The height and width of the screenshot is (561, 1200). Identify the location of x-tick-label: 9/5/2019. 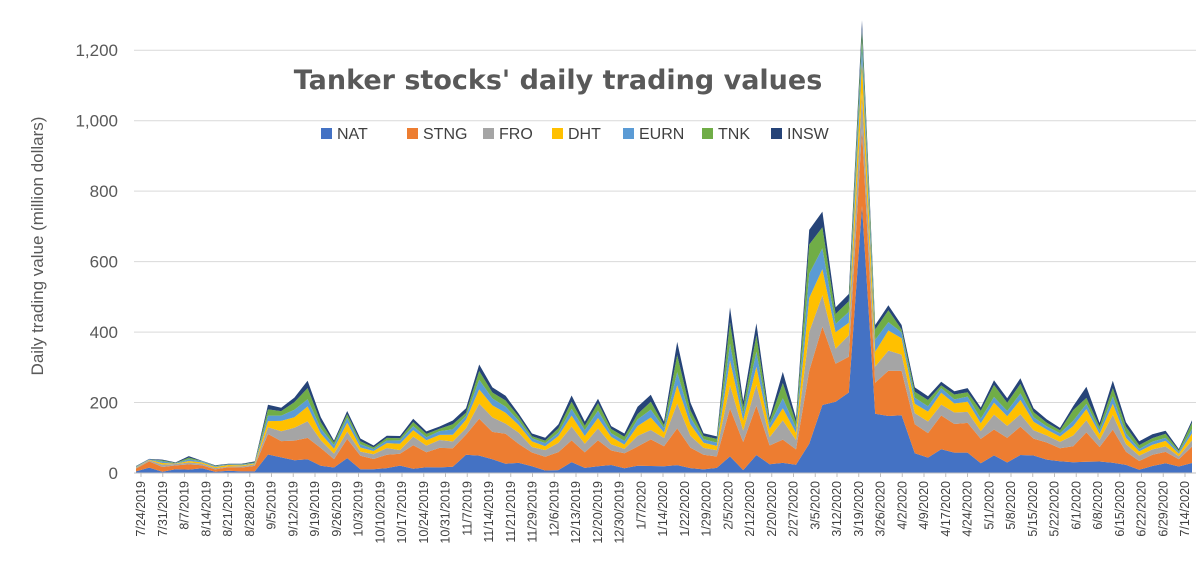
(272, 505).